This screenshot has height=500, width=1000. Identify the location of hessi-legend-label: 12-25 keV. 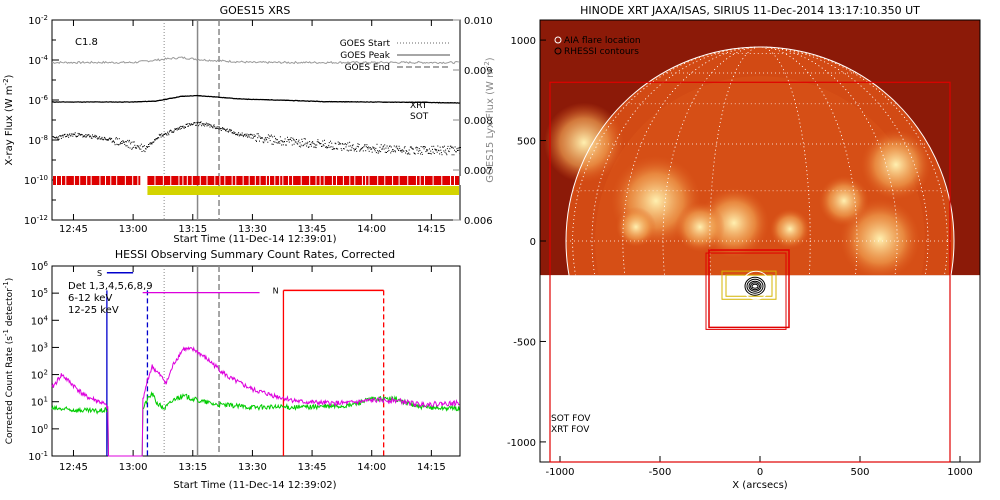
(93, 310).